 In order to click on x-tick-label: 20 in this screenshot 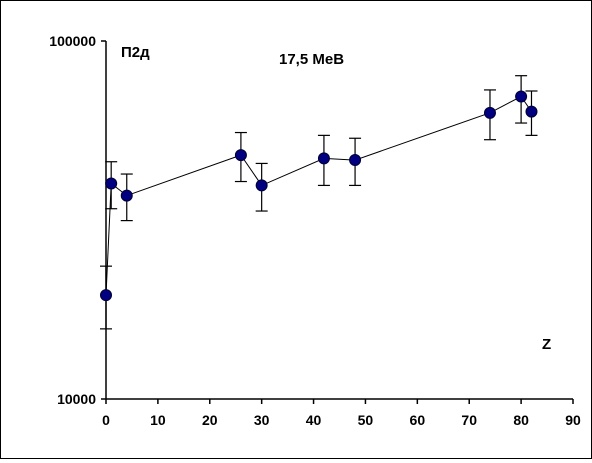, I will do `click(210, 420)`.